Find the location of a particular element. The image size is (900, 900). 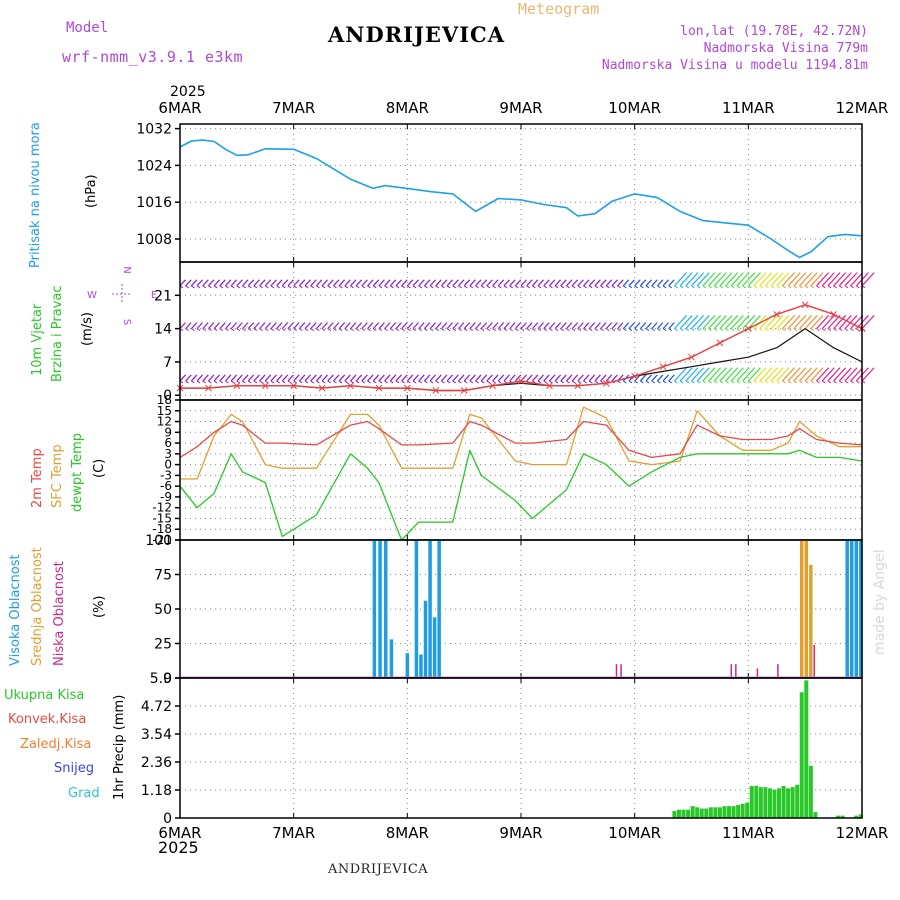

panel-frame-precipitation is located at coordinates (521, 748).